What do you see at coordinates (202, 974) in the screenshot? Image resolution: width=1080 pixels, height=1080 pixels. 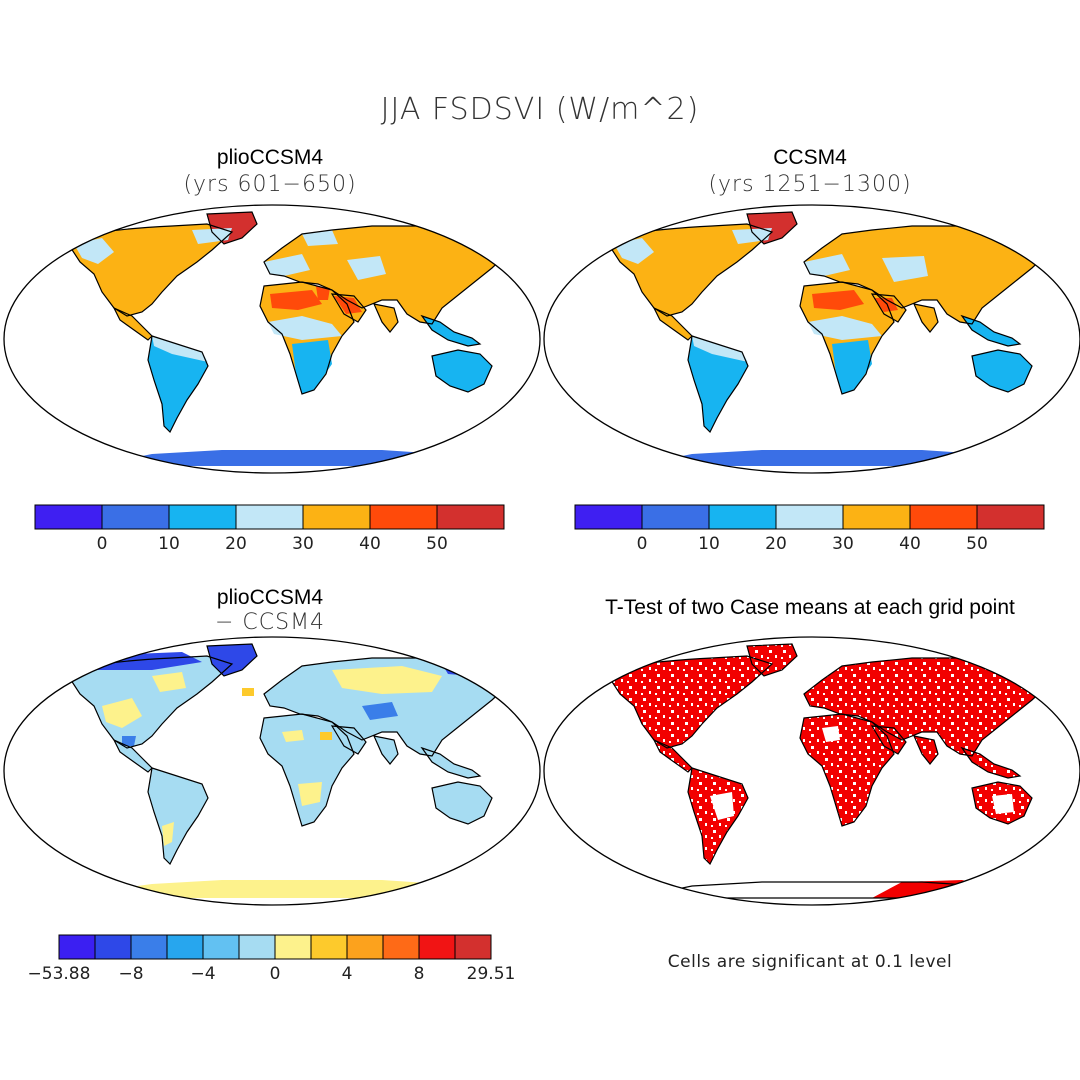 I see `colorbar-diff-tick-label: −4` at bounding box center [202, 974].